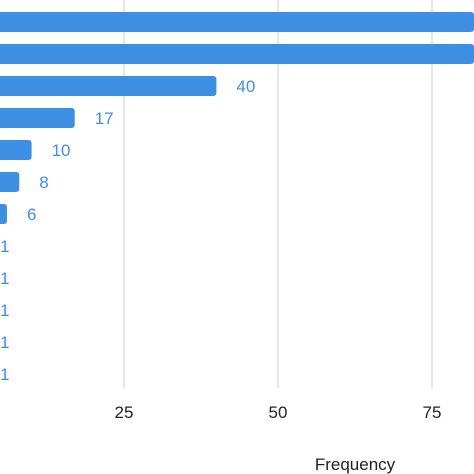 This screenshot has width=474, height=474. What do you see at coordinates (61, 150) in the screenshot?
I see `data-label: 10` at bounding box center [61, 150].